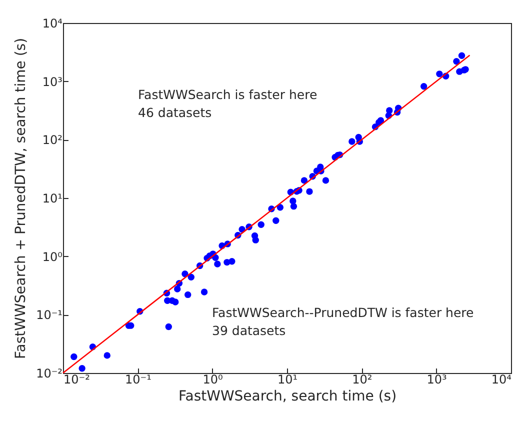 The width and height of the screenshot is (523, 423). I want to click on x-tick-label: 10¹, so click(287, 379).